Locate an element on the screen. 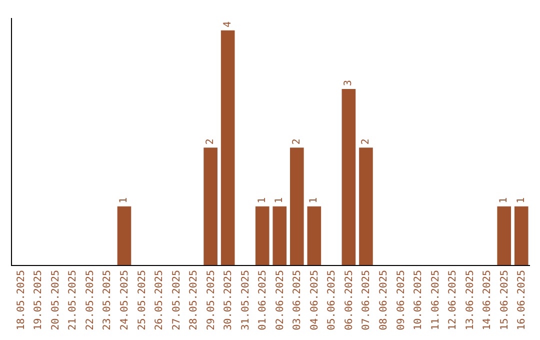 Image resolution: width=540 pixels, height=340 pixels. x-tick-label: 04.06.2025 is located at coordinates (314, 300).